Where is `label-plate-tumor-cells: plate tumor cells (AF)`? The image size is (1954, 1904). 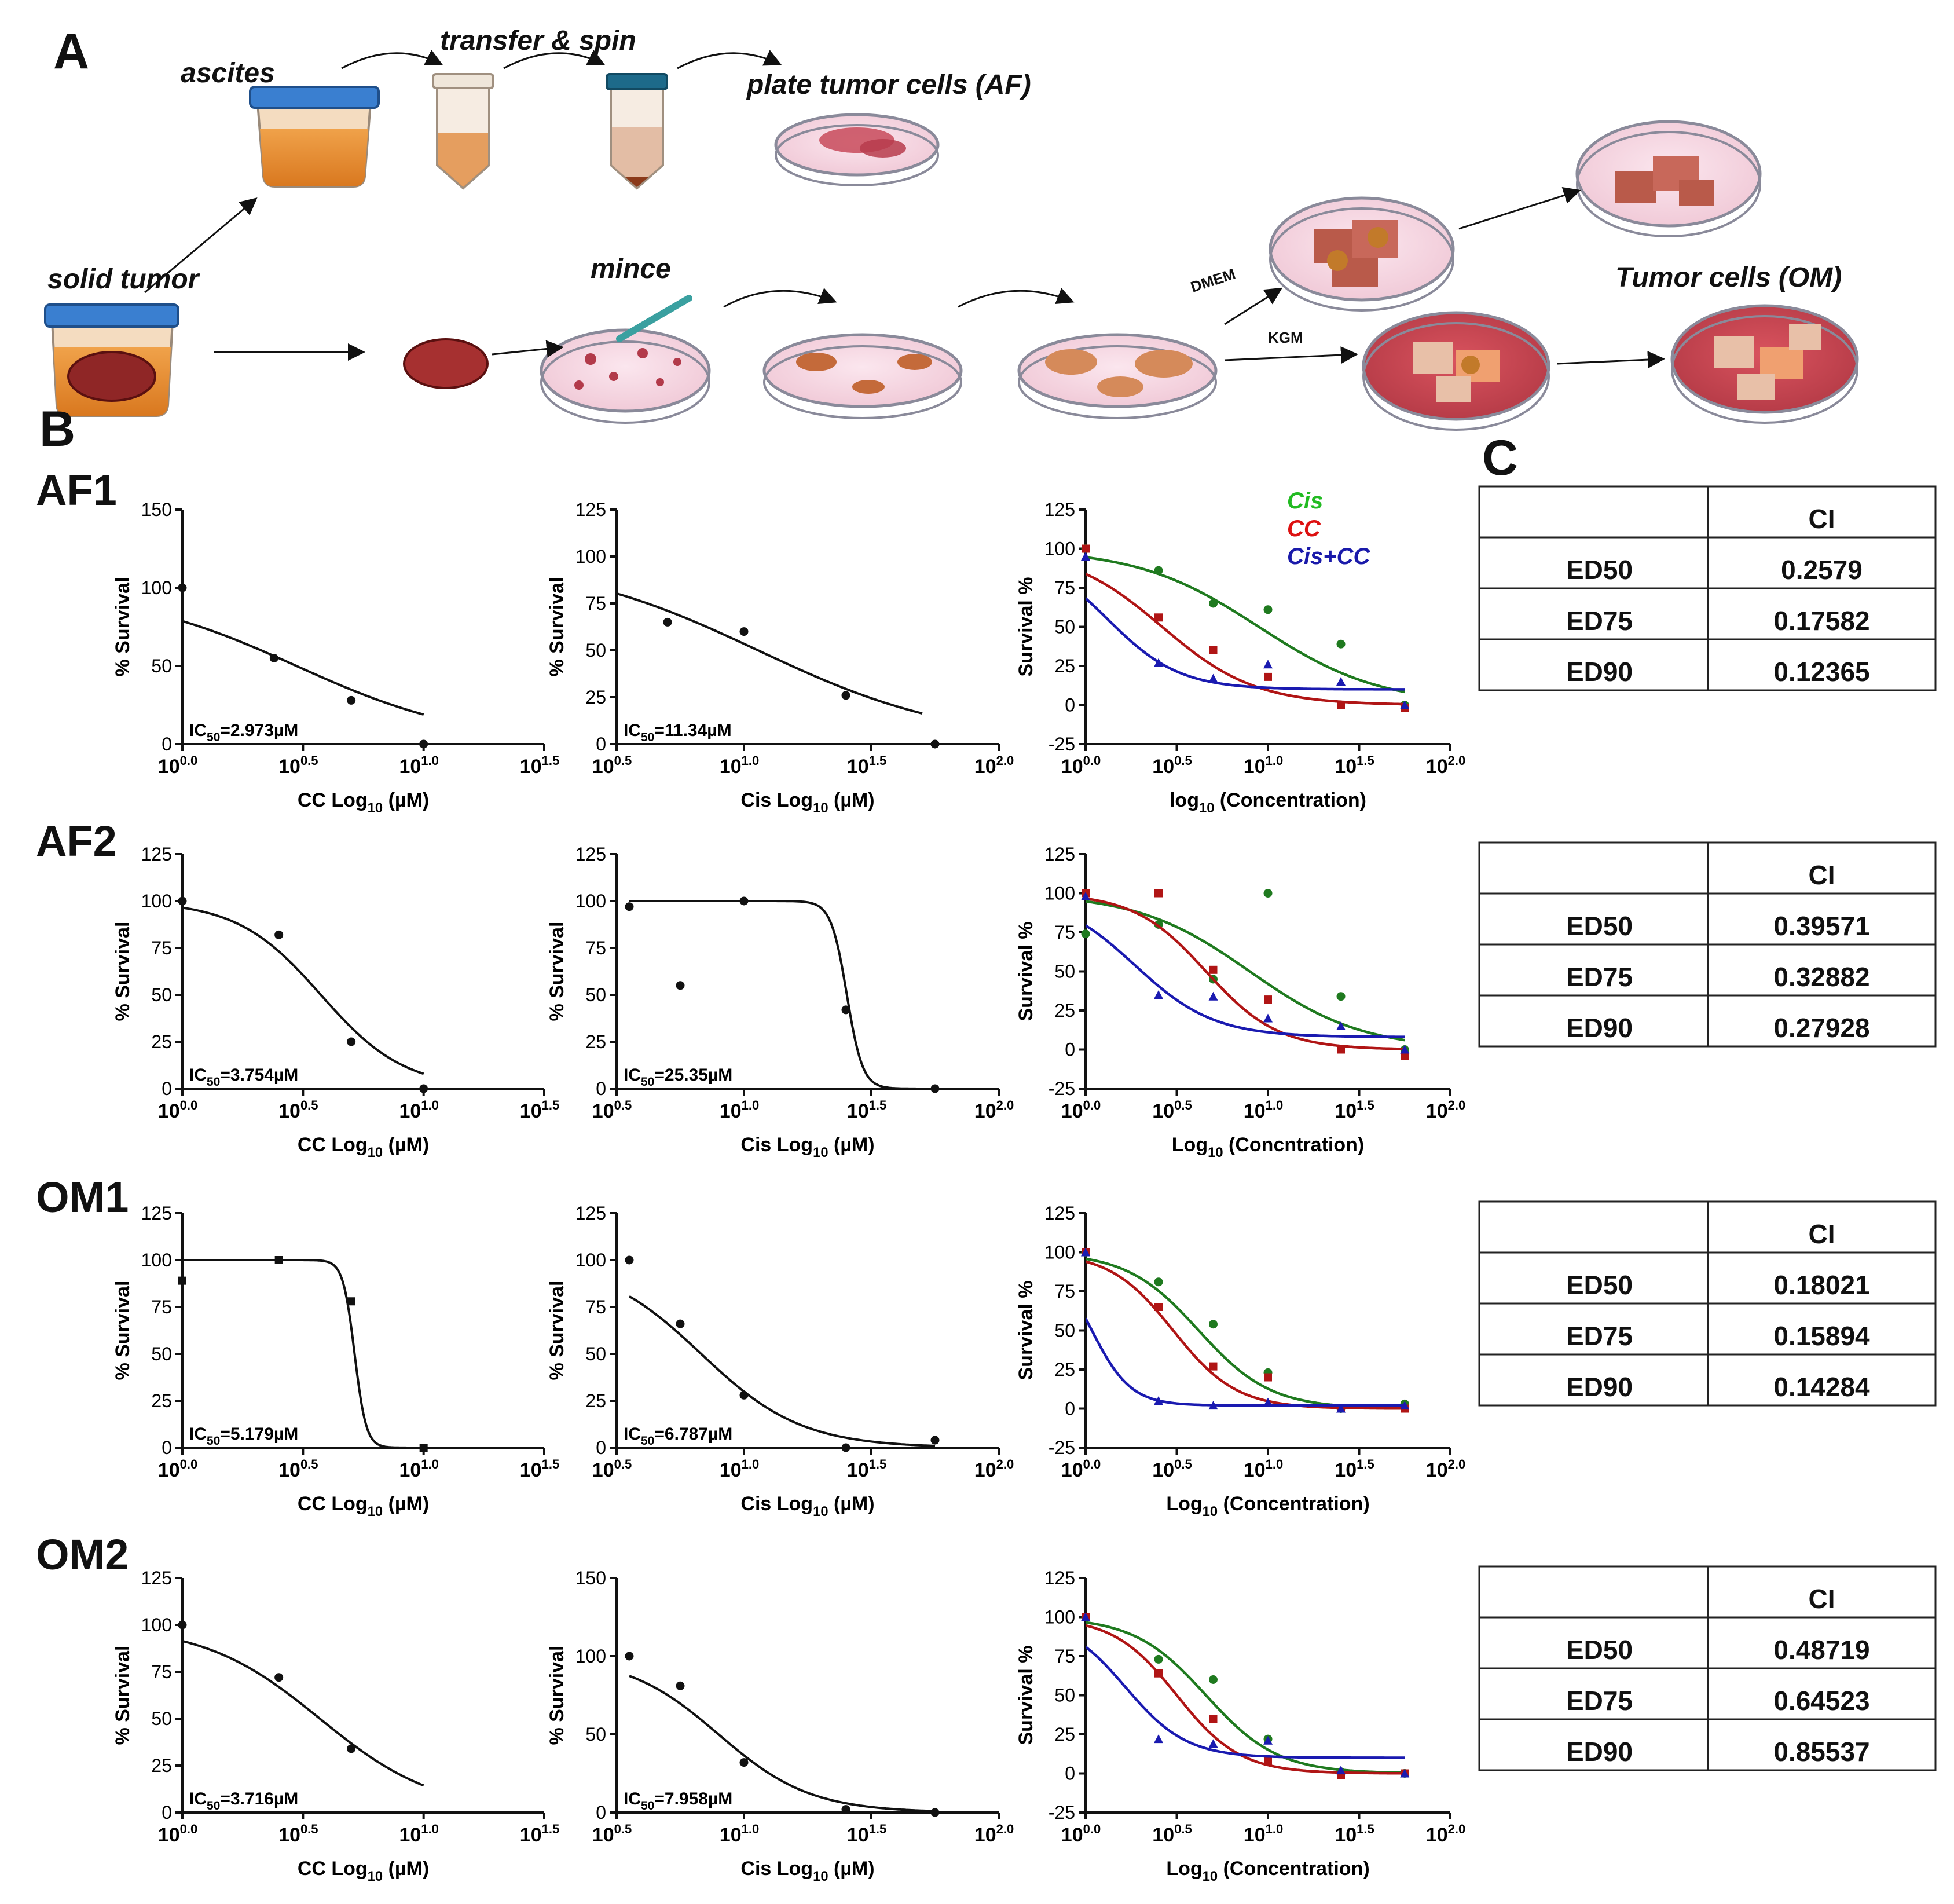
label-plate-tumor-cells: plate tumor cells (AF) is located at coordinates (889, 84).